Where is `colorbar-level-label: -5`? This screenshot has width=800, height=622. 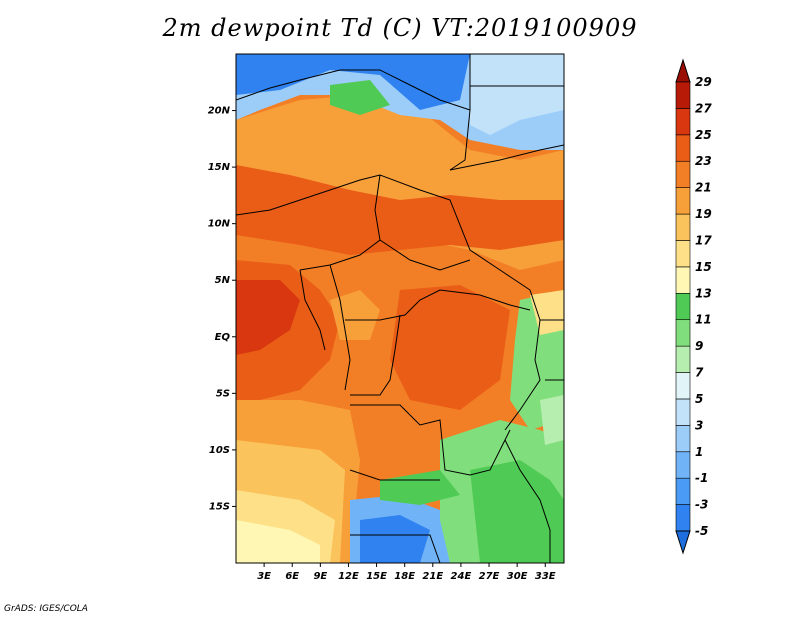
colorbar-level-label: -5 is located at coordinates (701, 531).